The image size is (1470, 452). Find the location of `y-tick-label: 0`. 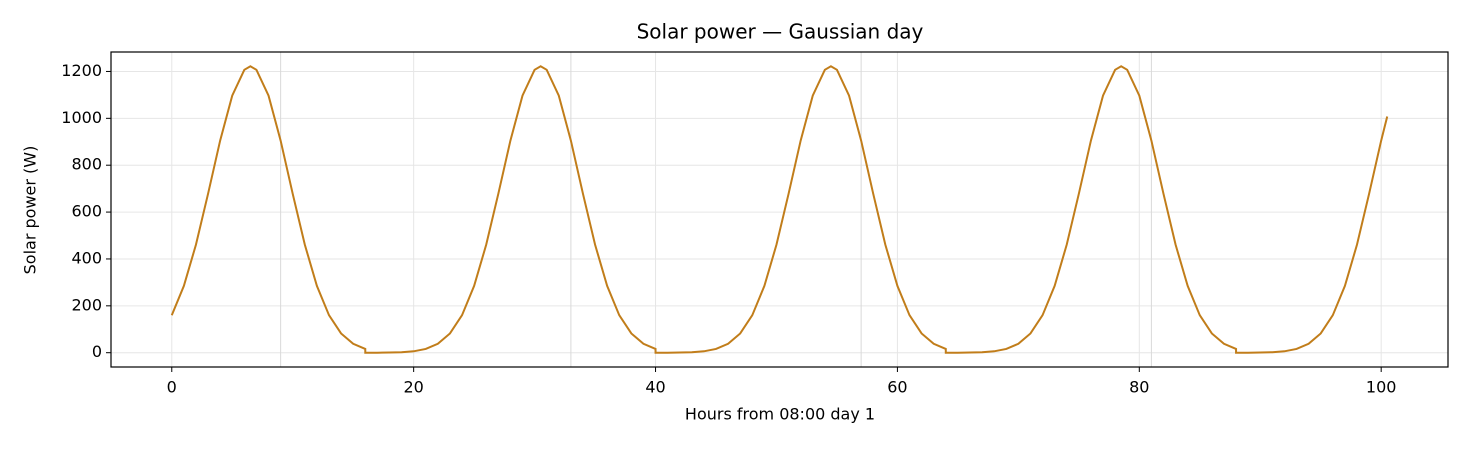

y-tick-label: 0 is located at coordinates (97, 351).